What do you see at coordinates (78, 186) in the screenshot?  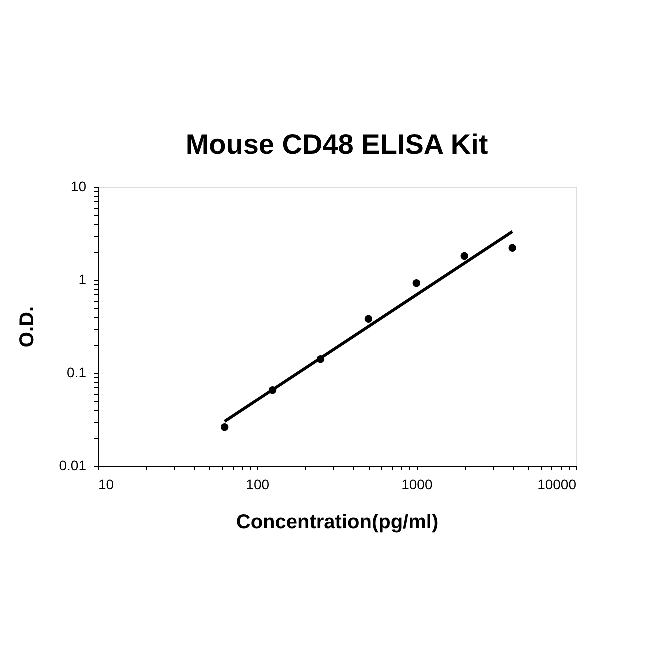 I see `y-tick-label: 10` at bounding box center [78, 186].